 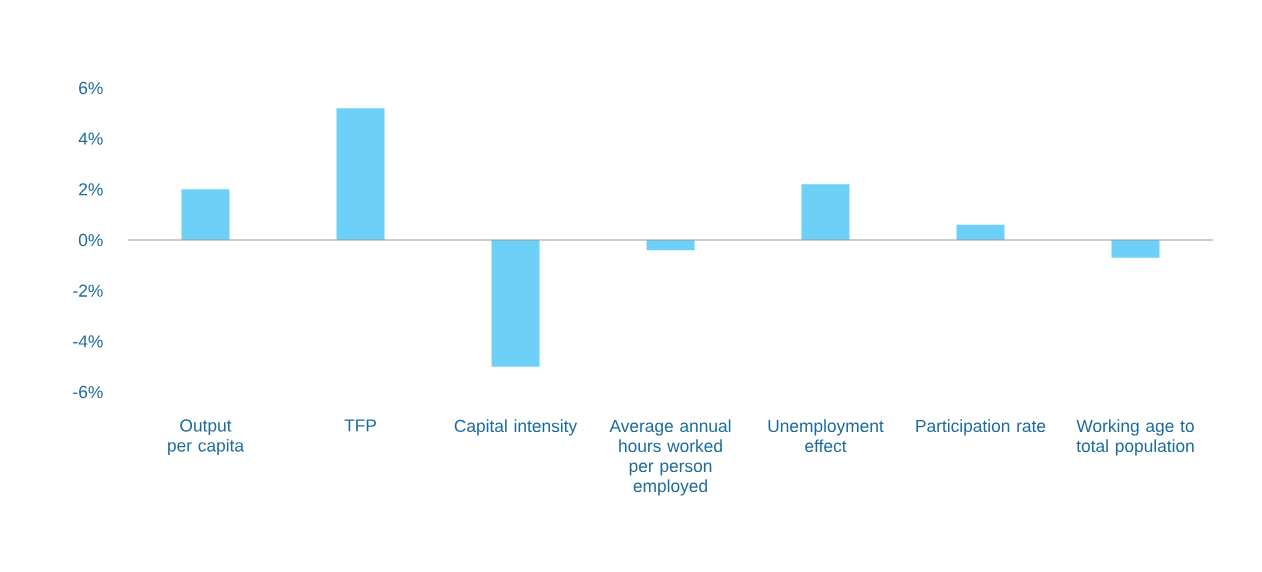 What do you see at coordinates (360, 425) in the screenshot?
I see `x-tick-label: TFP` at bounding box center [360, 425].